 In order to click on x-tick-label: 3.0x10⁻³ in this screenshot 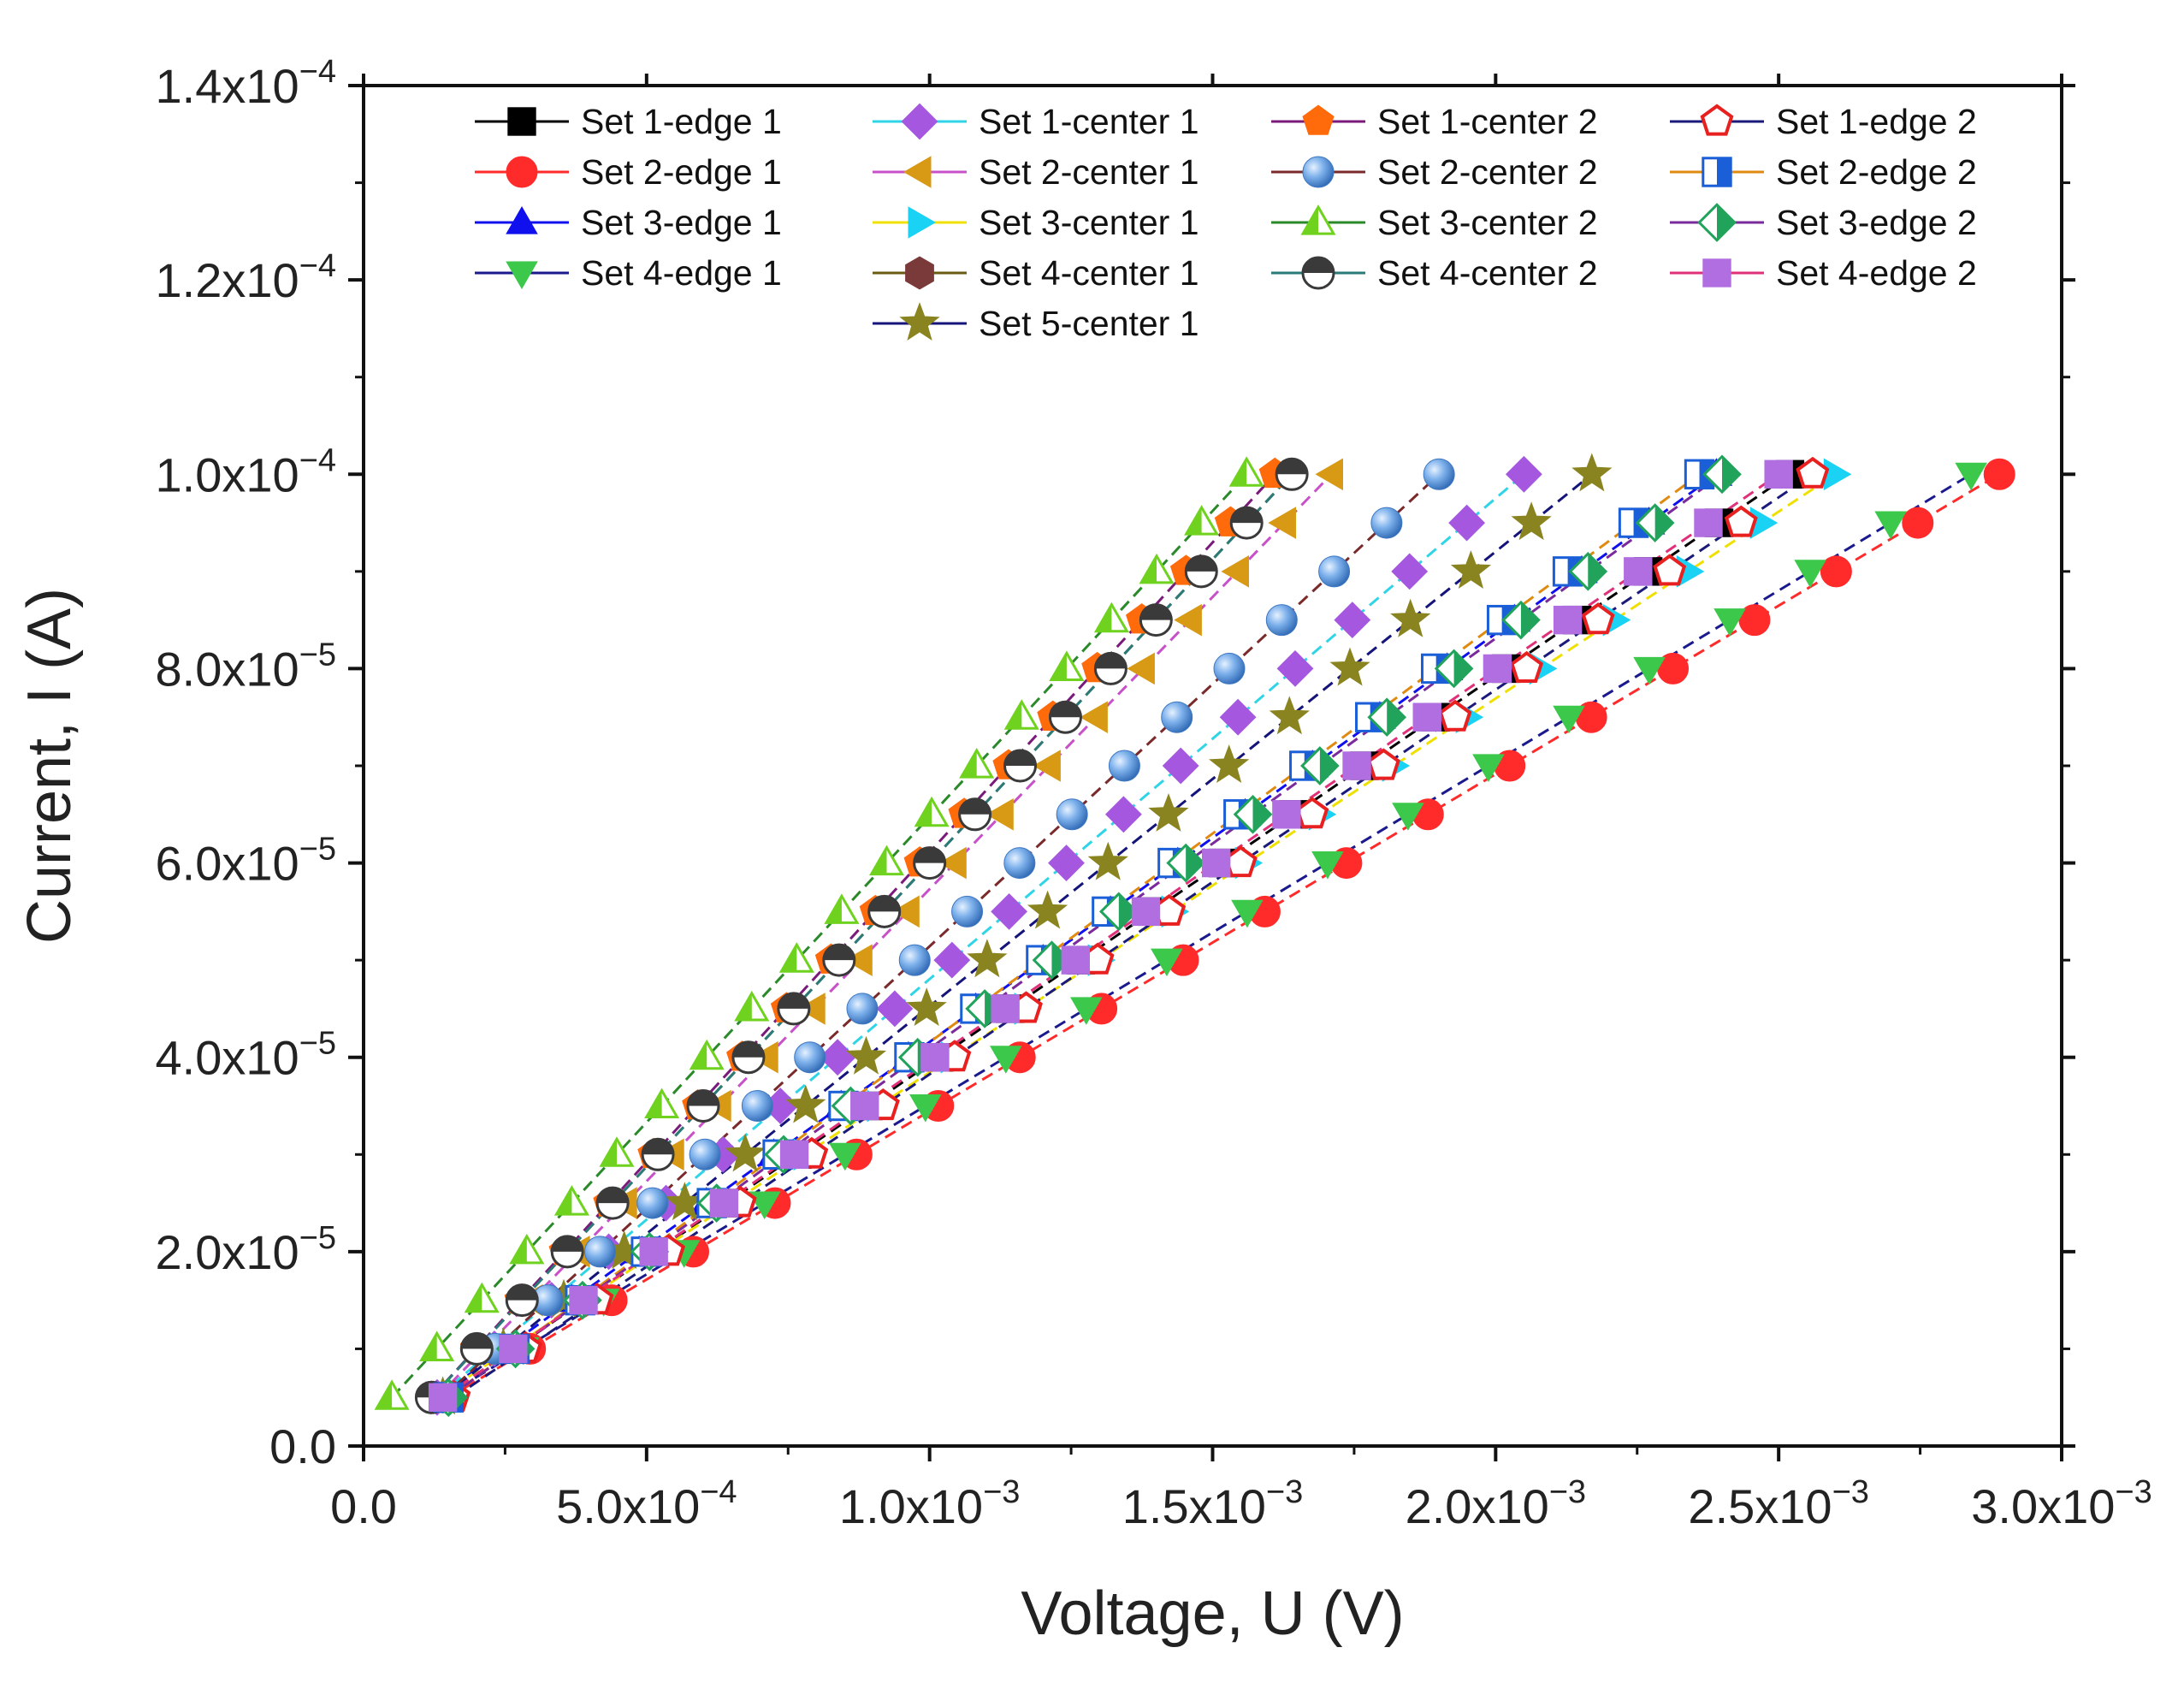, I will do `click(2061, 1503)`.